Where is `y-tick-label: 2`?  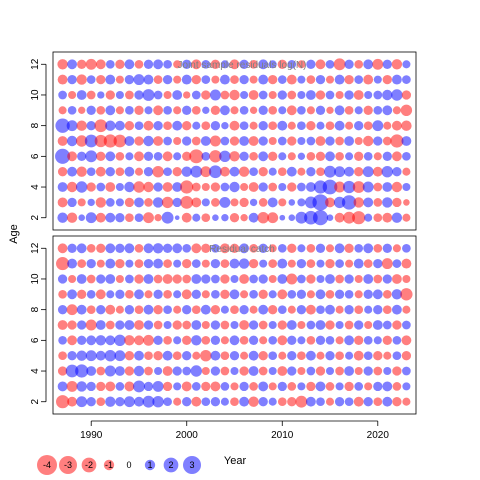 y-tick-label: 2 is located at coordinates (35, 218).